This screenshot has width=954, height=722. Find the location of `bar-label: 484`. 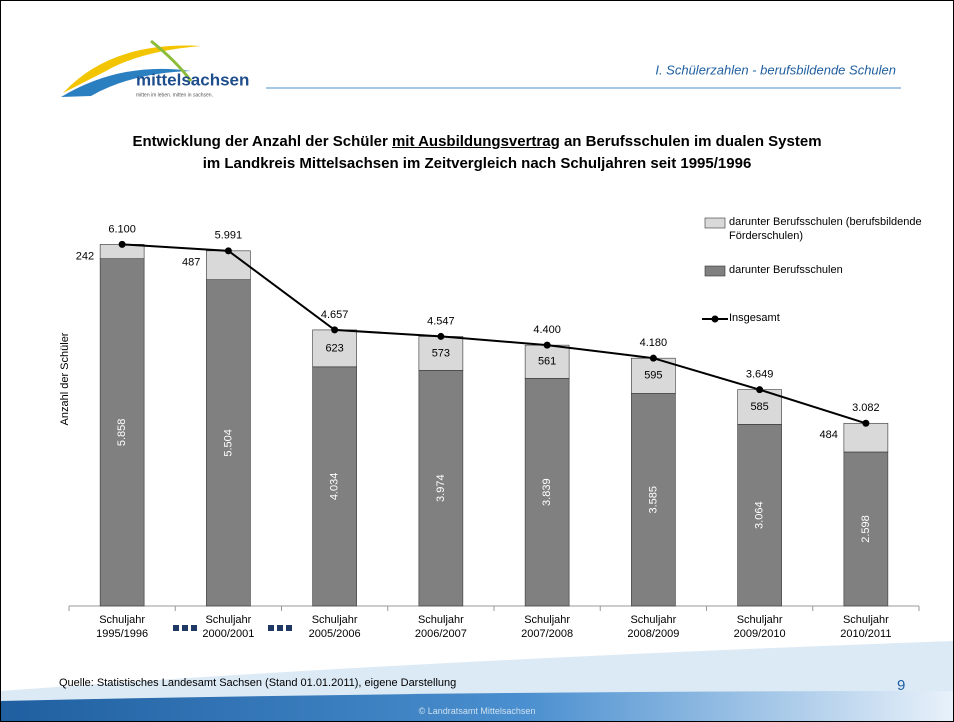

bar-label: 484 is located at coordinates (829, 435).